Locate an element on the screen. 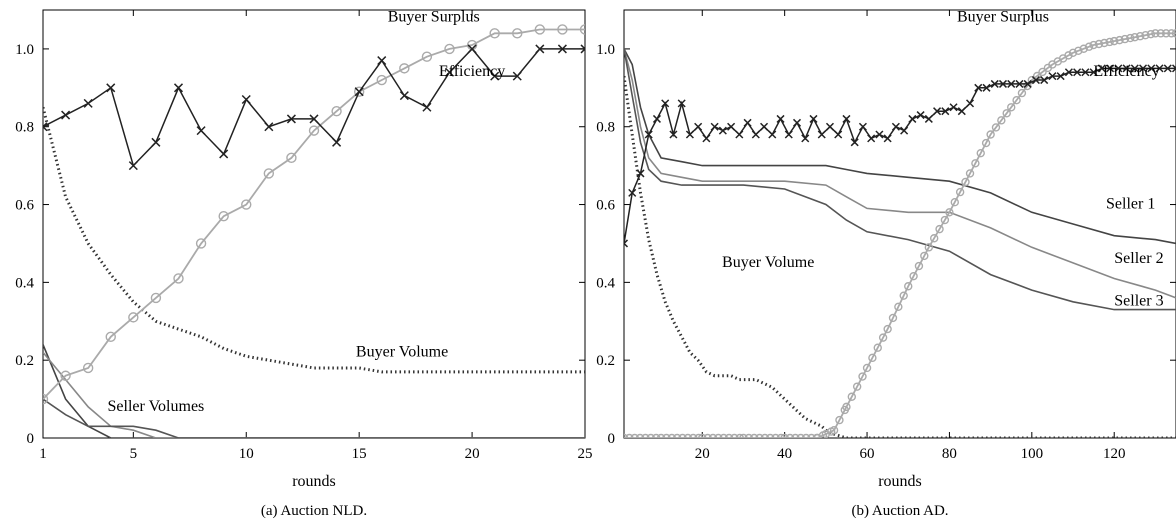  panel-caption: (a) Auction NLD. is located at coordinates (314, 511).